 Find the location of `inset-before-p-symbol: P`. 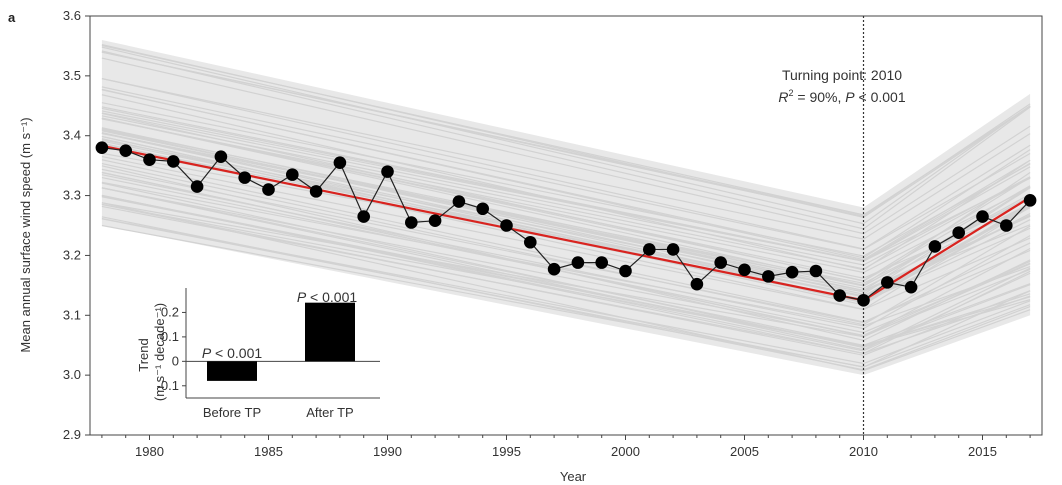

inset-before-p-symbol: P is located at coordinates (207, 353).